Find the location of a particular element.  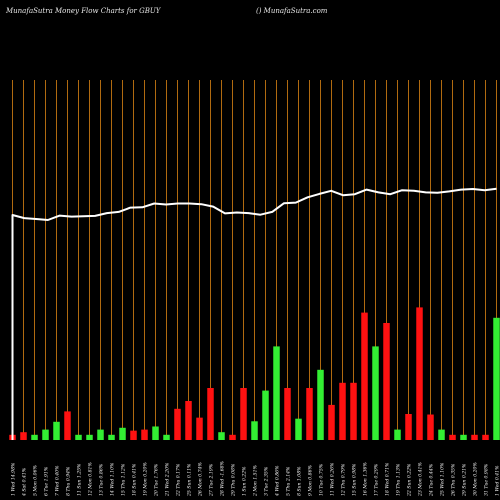

x-tick-label: 18 Sun 0.41% is located at coordinates (135, 479).